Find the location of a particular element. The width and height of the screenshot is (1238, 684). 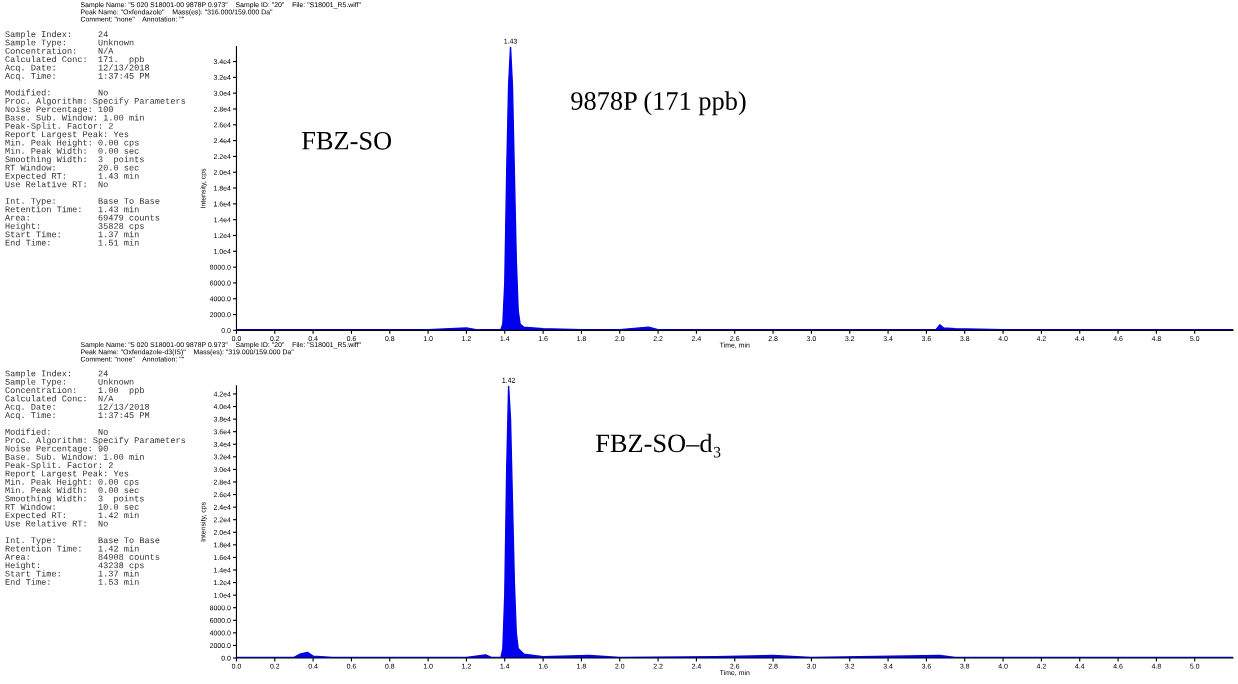

annotation: FBZ-SO is located at coordinates (347, 140).